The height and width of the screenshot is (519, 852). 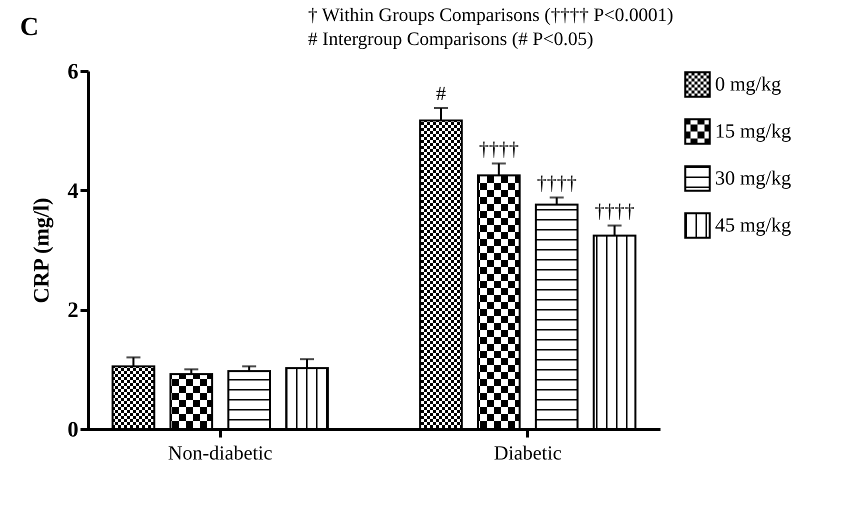 What do you see at coordinates (29, 26) in the screenshot?
I see `chart-title: C` at bounding box center [29, 26].